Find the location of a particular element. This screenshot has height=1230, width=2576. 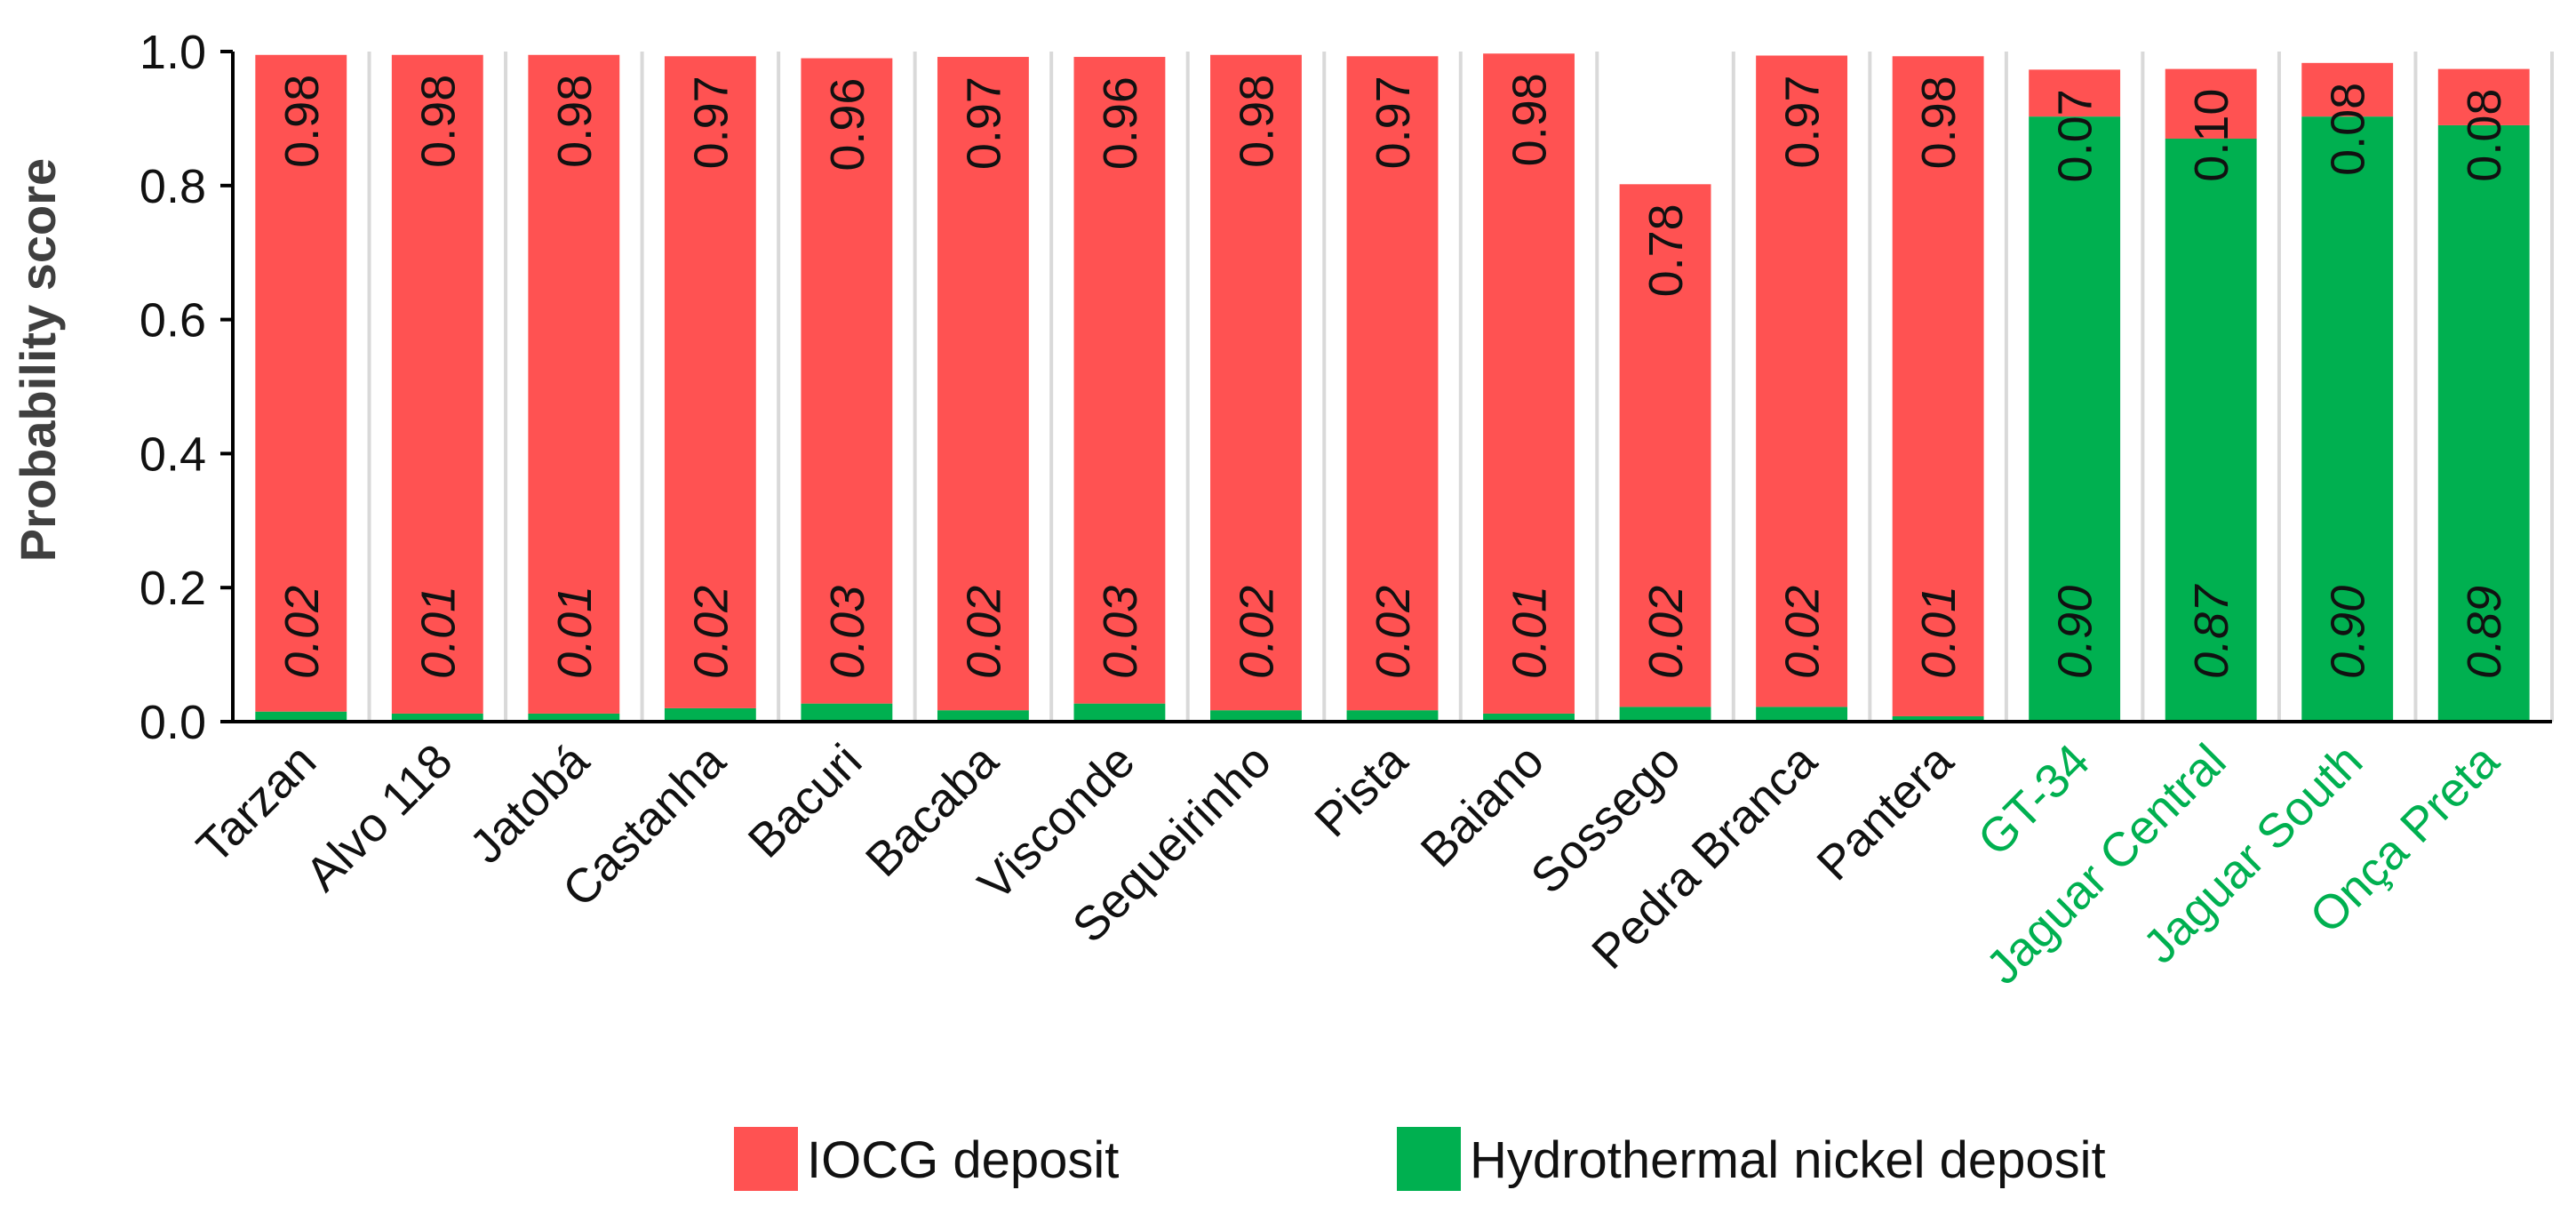

legend-item-iocg: IOCG deposit is located at coordinates (927, 1159).